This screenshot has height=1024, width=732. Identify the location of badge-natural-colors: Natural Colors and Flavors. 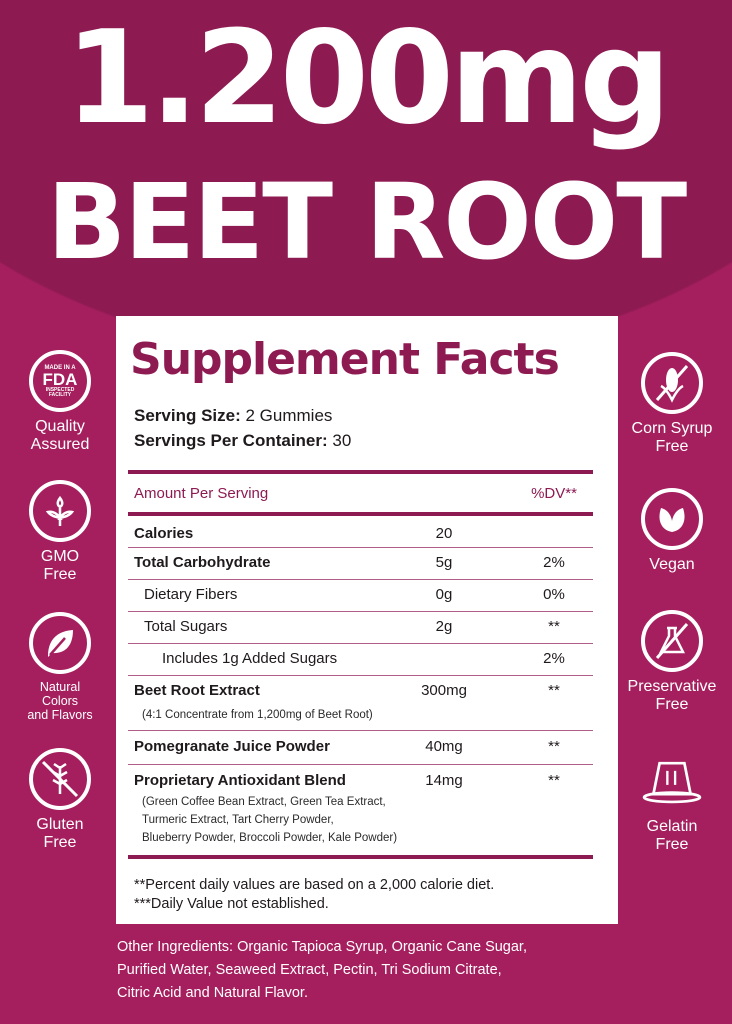
(60, 667).